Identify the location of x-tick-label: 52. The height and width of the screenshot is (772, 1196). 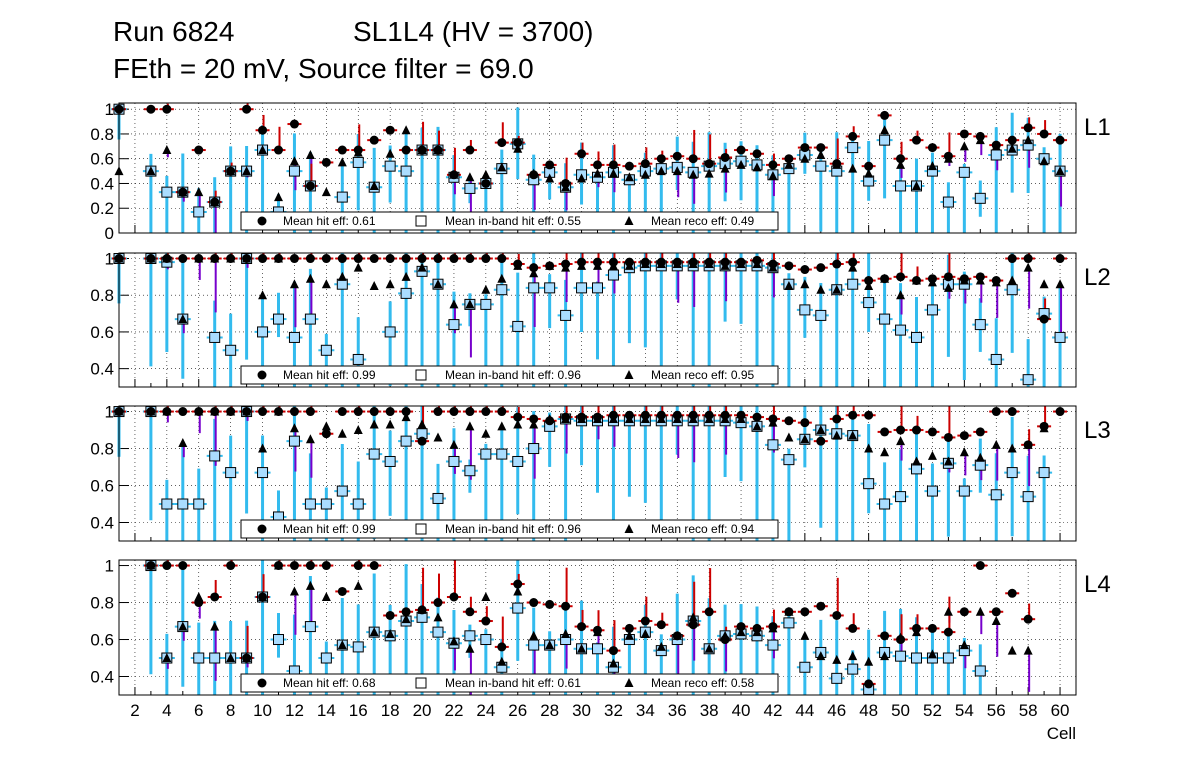
(932, 710).